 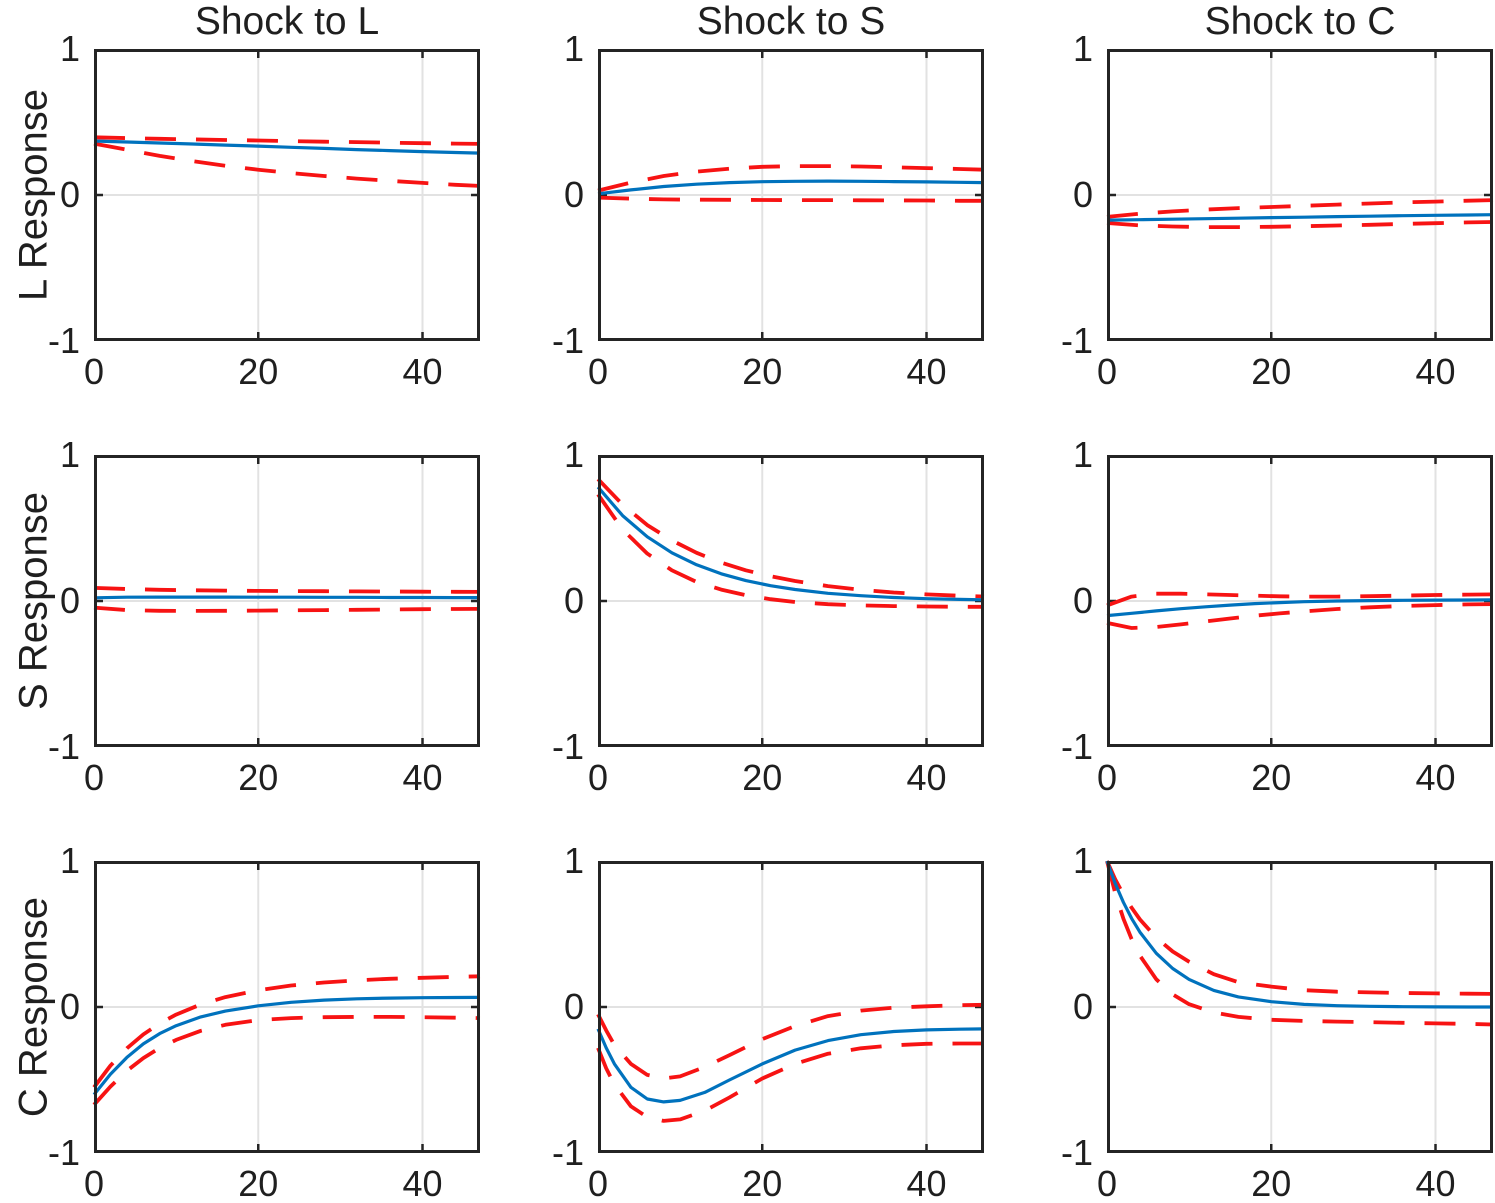 I want to click on column-title-shock-to-l: Shock to L, so click(x=287, y=21).